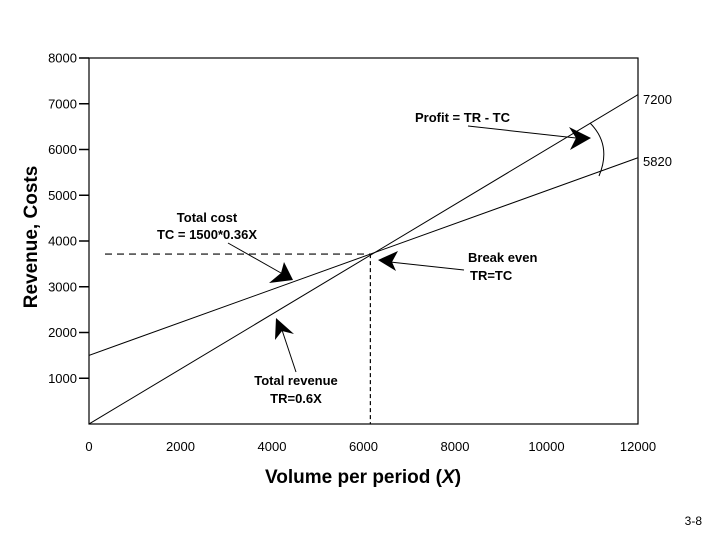 This screenshot has height=540, width=720. I want to click on x-tick-label: 2000, so click(180, 446).